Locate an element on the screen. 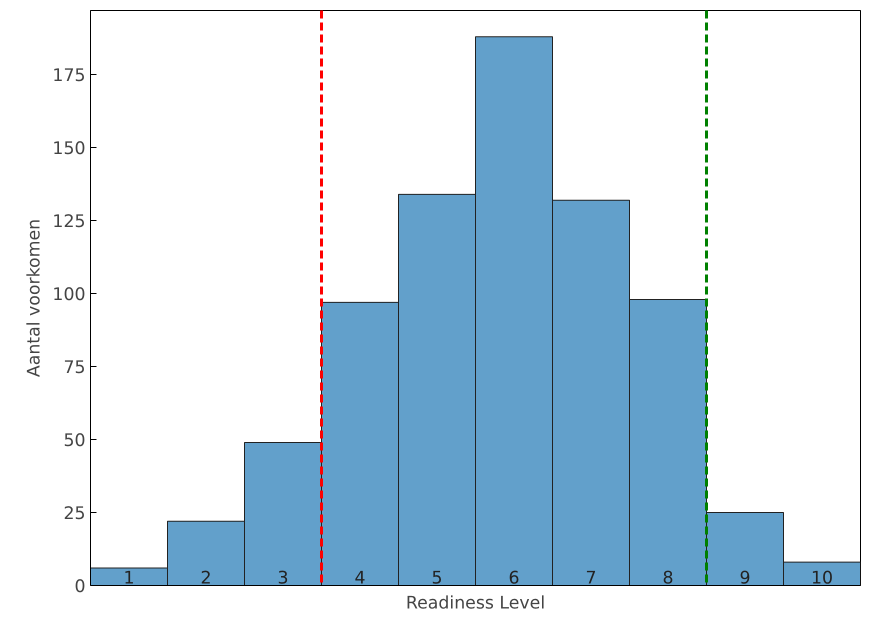  y-tick-label: 100 is located at coordinates (69, 295).